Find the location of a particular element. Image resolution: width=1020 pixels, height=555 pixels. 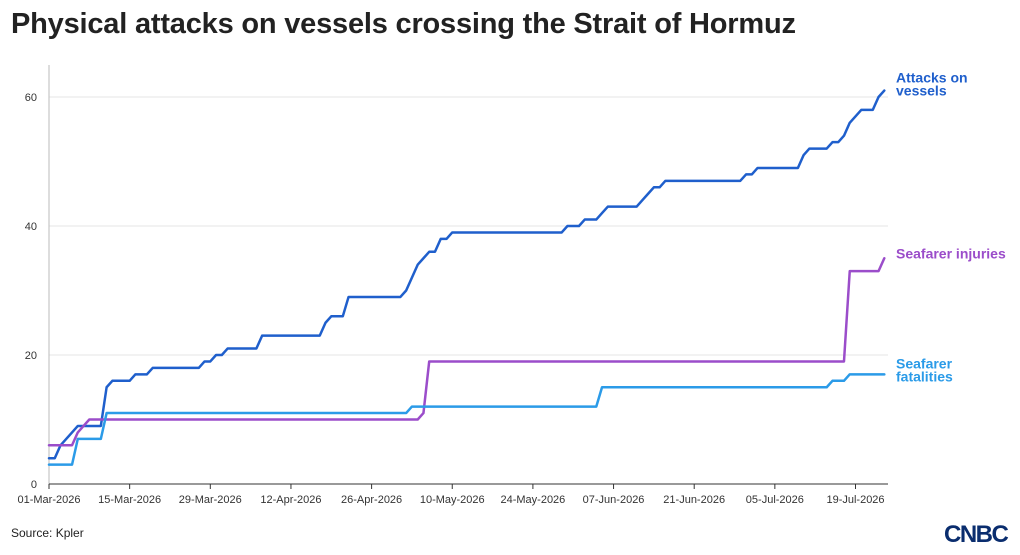

x-tick-label: 29-Mar-2026 is located at coordinates (210, 500).